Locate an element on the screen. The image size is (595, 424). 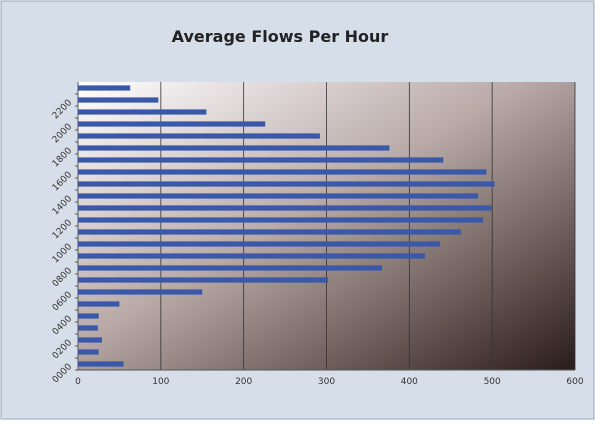
x-tick-label: 600 is located at coordinates (574, 382).